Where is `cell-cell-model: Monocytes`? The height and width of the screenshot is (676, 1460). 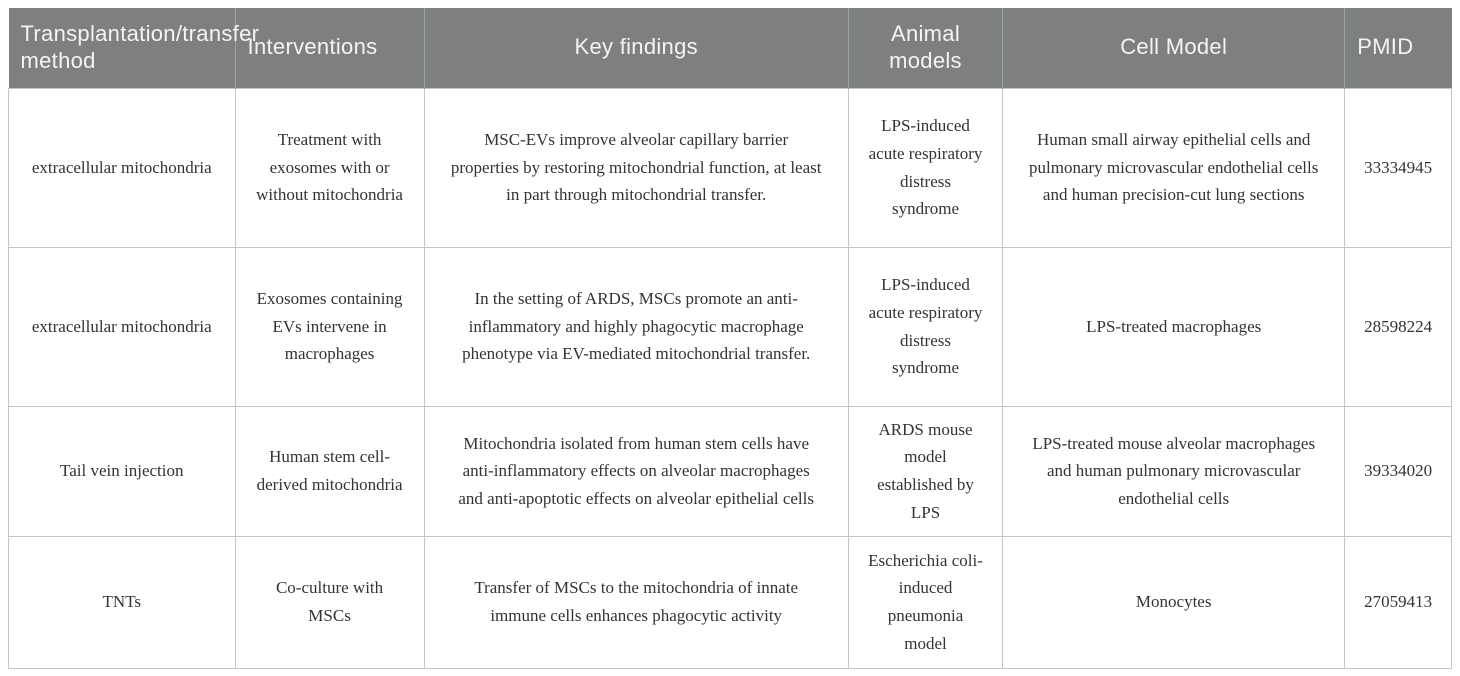 cell-cell-model: Monocytes is located at coordinates (1174, 602).